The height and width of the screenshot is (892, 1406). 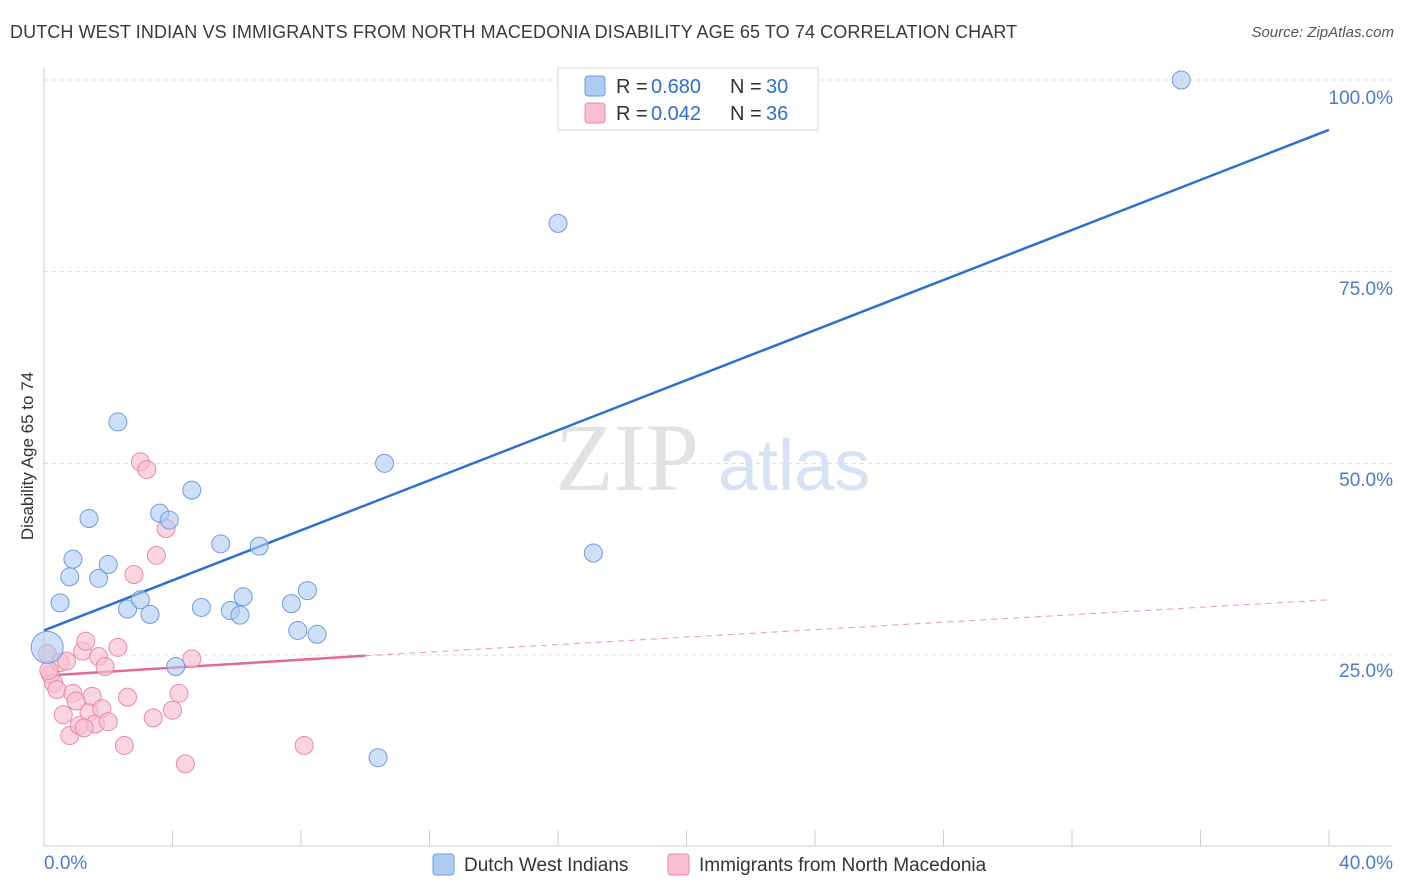 I want to click on series-legend-swatch-pink, so click(x=678, y=864).